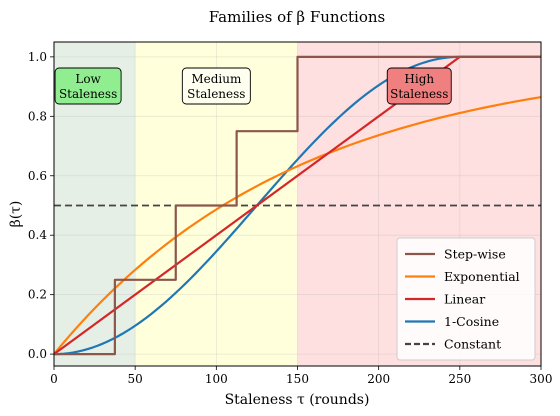  I want to click on x-axis-label: Staleness τ (rounds), so click(297, 400).